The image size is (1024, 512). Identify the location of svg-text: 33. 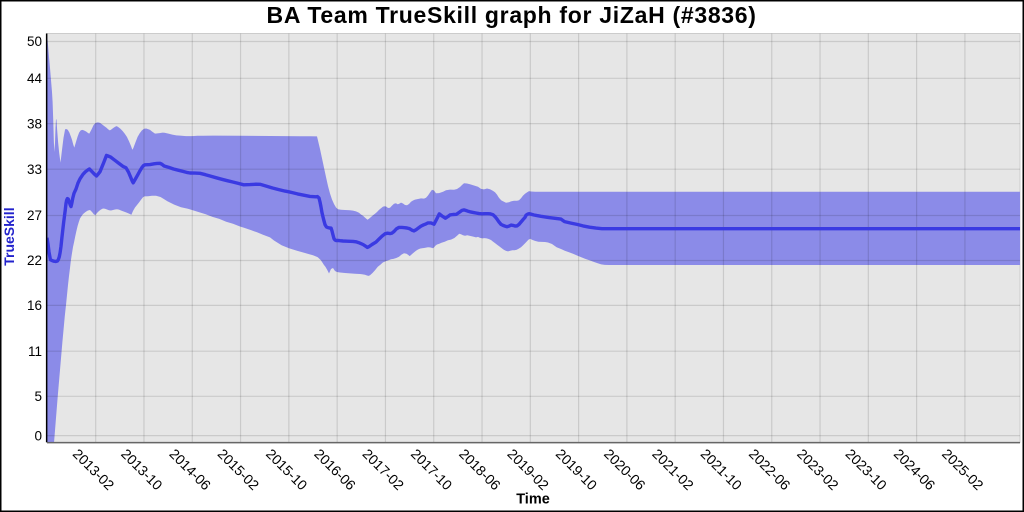
(34, 169).